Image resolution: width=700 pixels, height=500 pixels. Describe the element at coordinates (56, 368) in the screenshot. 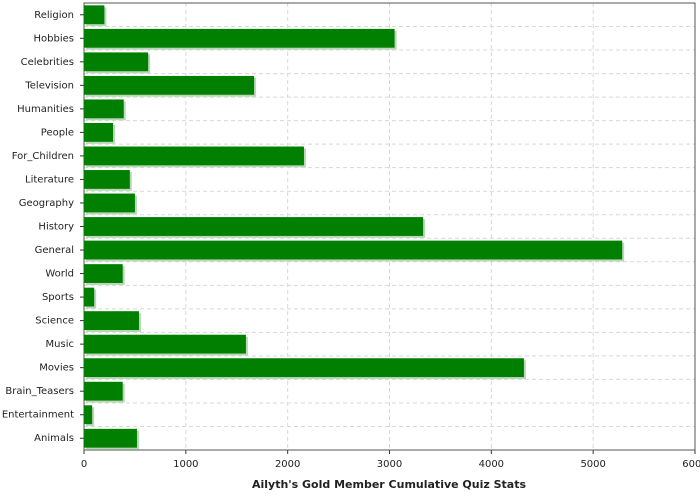

I see `y-tick-label: Movies` at that location.